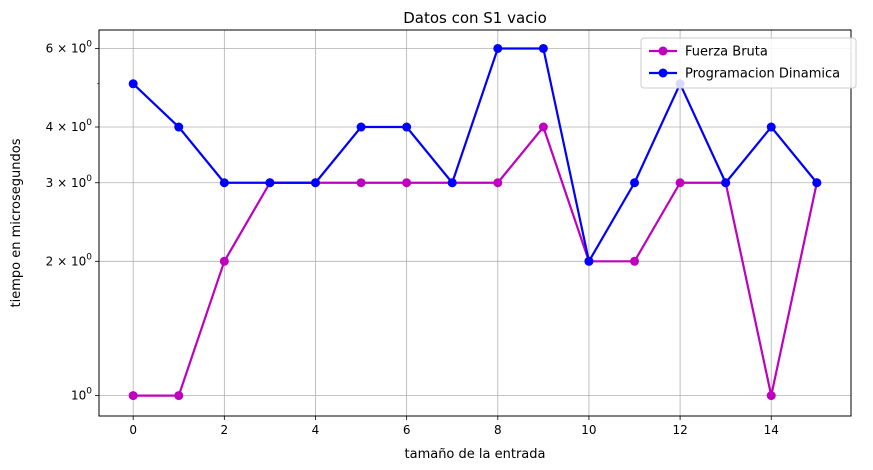  What do you see at coordinates (588, 430) in the screenshot?
I see `x-tick-label: 10` at bounding box center [588, 430].